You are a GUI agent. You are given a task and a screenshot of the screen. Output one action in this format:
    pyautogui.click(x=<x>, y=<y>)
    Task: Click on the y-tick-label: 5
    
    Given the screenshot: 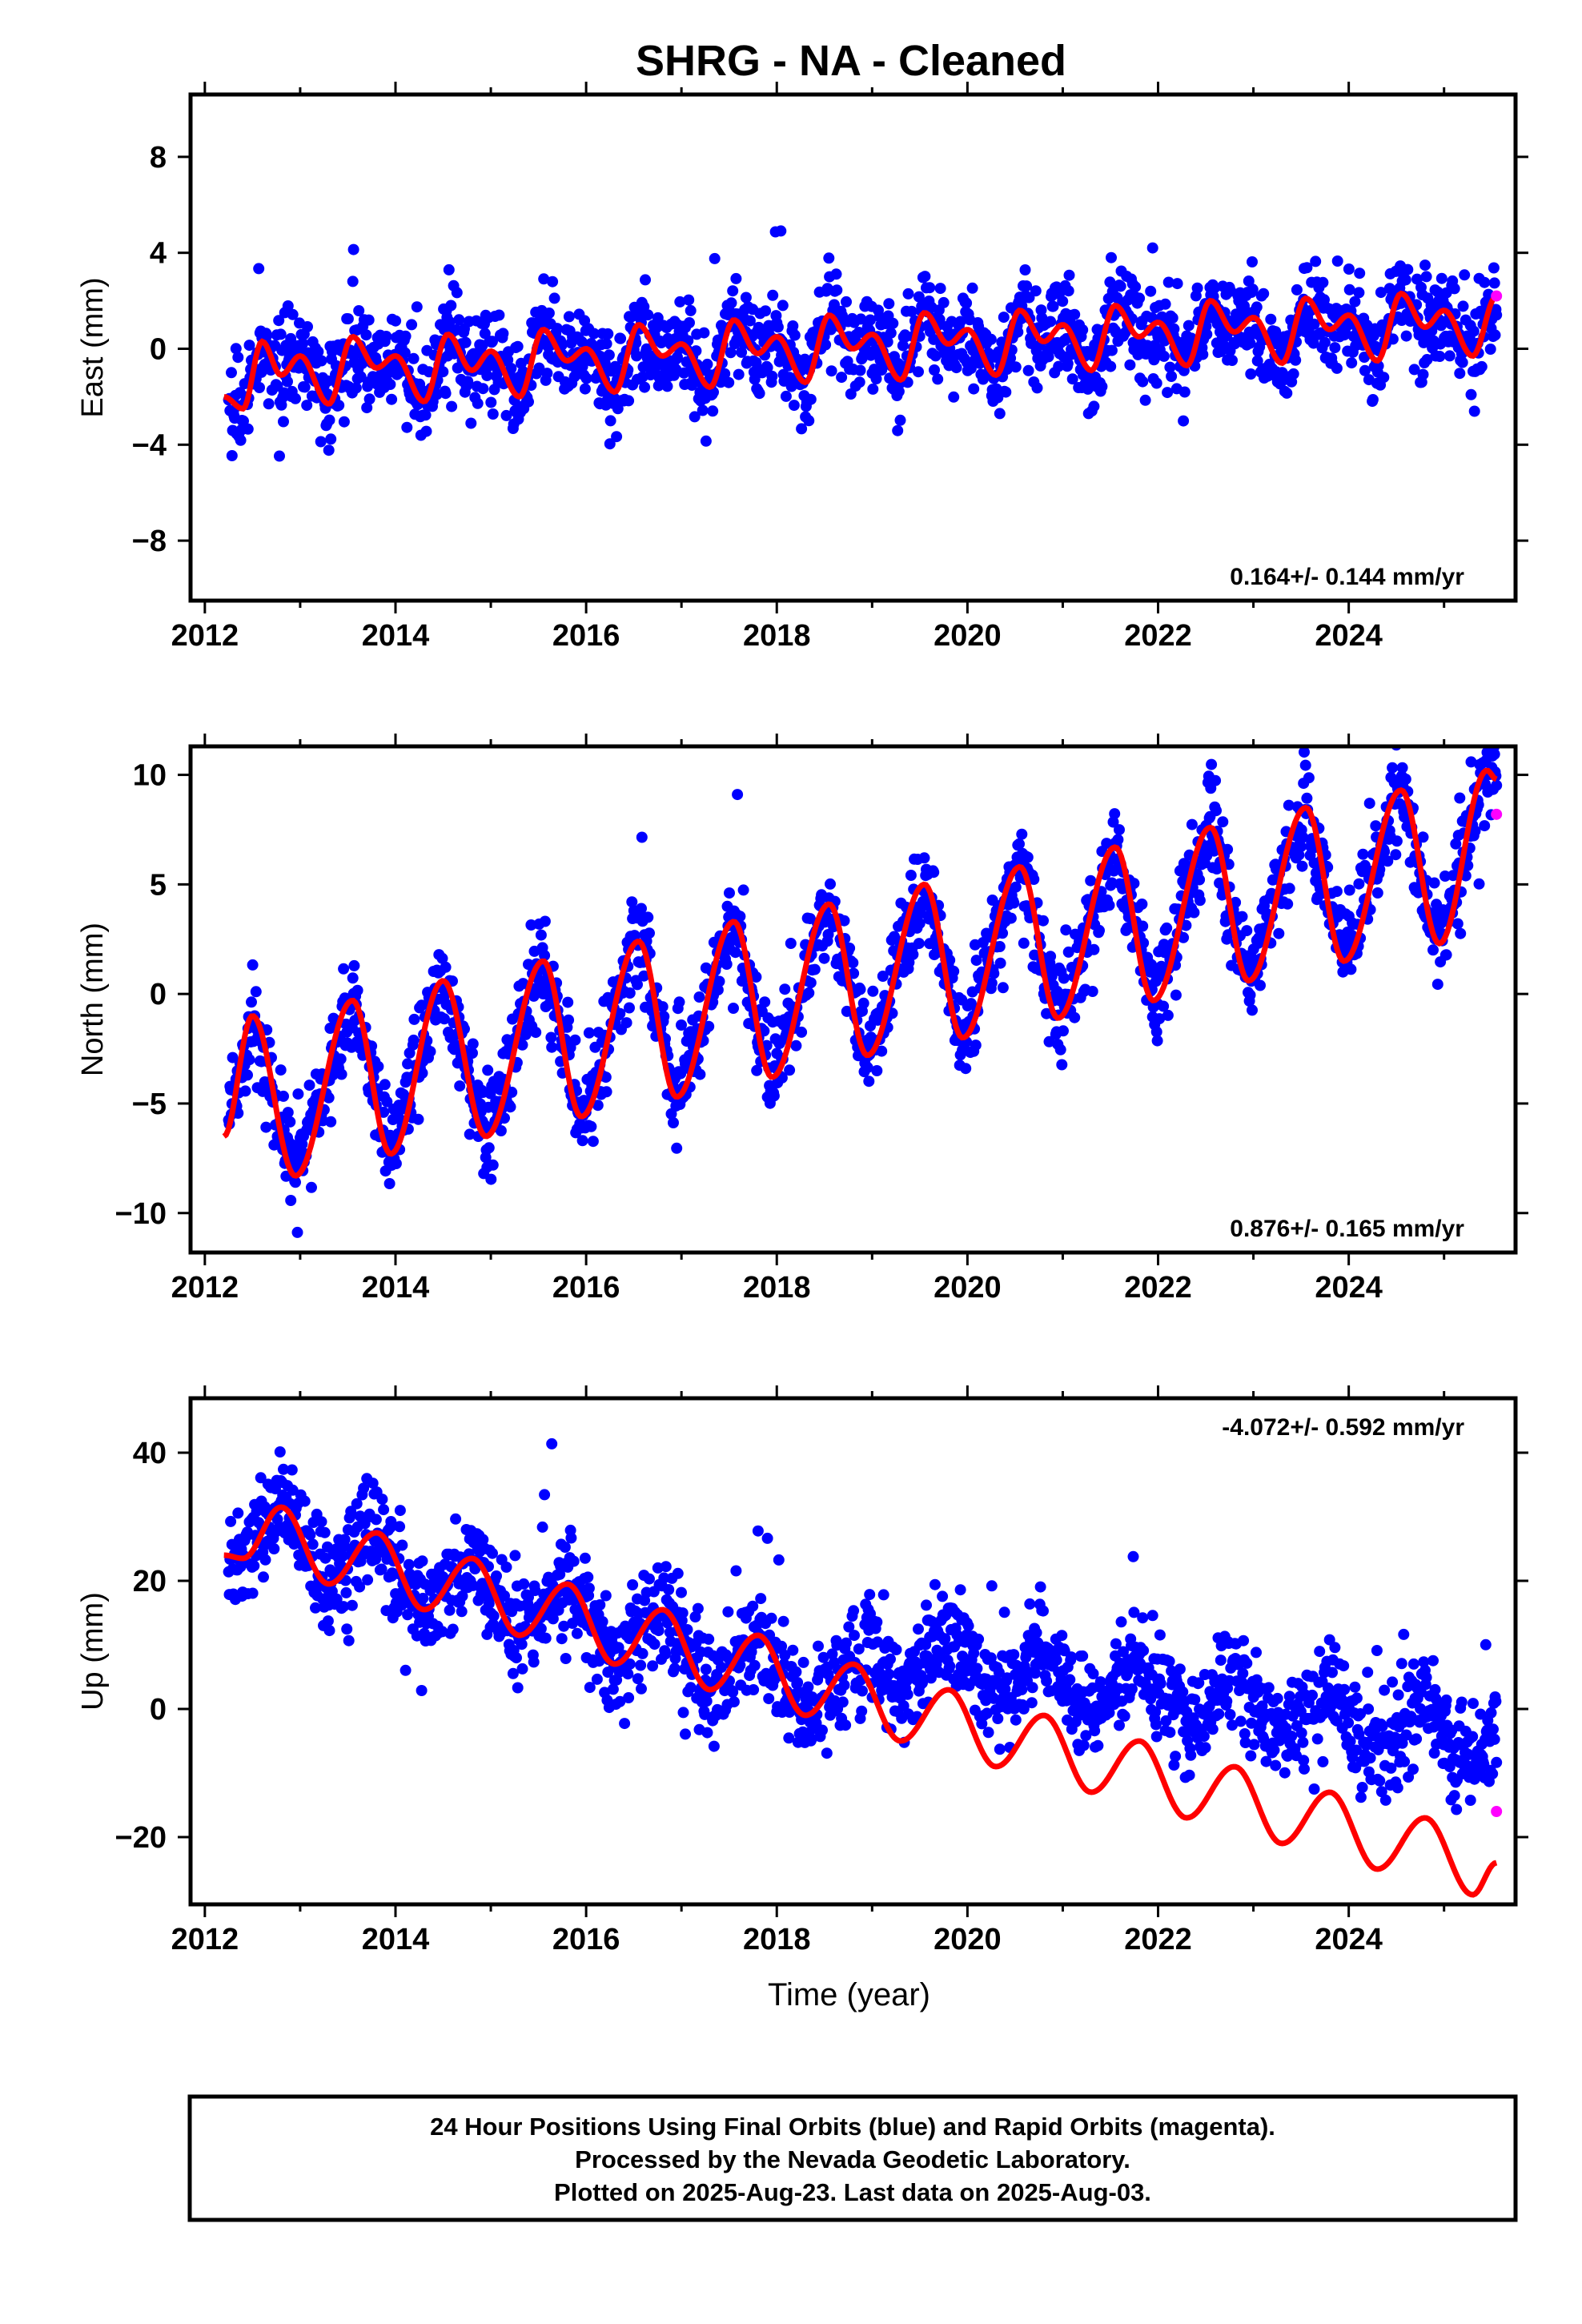 What is the action you would take?
    pyautogui.click(x=158, y=885)
    